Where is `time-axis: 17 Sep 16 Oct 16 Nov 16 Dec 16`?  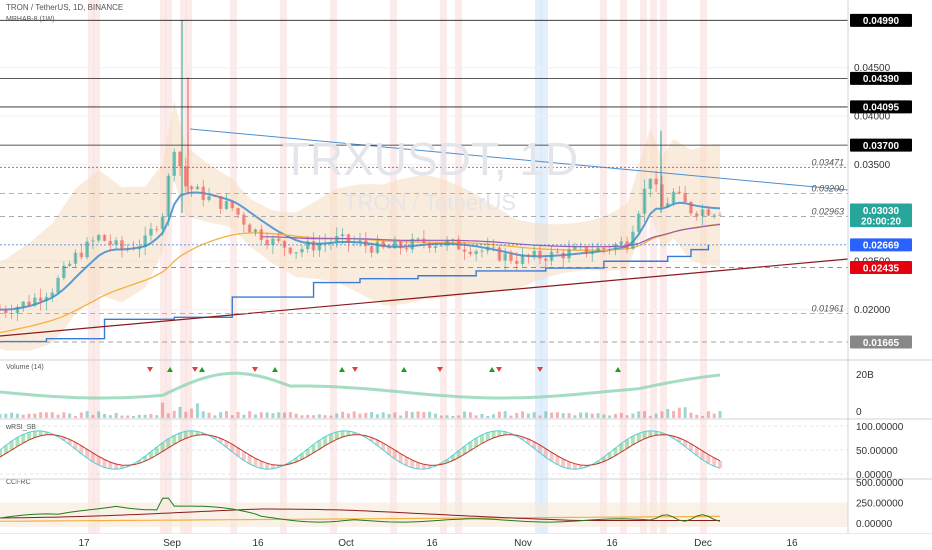 time-axis: 17 Sep 16 Oct 16 Nov 16 Dec 16 is located at coordinates (466, 542).